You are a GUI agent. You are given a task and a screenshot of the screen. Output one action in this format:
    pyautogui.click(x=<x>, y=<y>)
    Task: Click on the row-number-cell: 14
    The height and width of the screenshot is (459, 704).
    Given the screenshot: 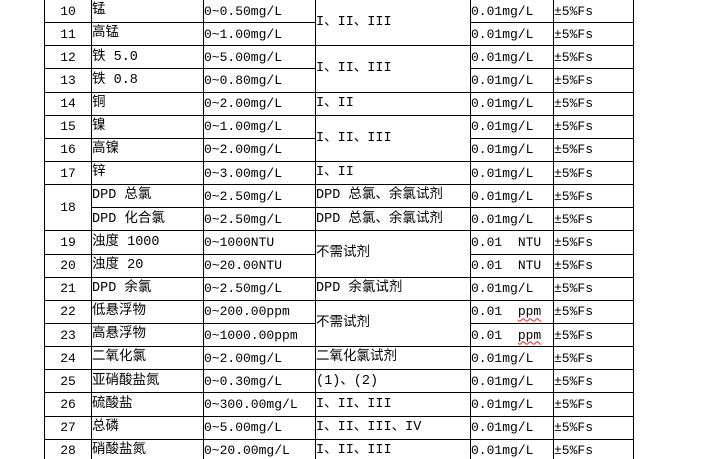 What is the action you would take?
    pyautogui.click(x=68, y=103)
    